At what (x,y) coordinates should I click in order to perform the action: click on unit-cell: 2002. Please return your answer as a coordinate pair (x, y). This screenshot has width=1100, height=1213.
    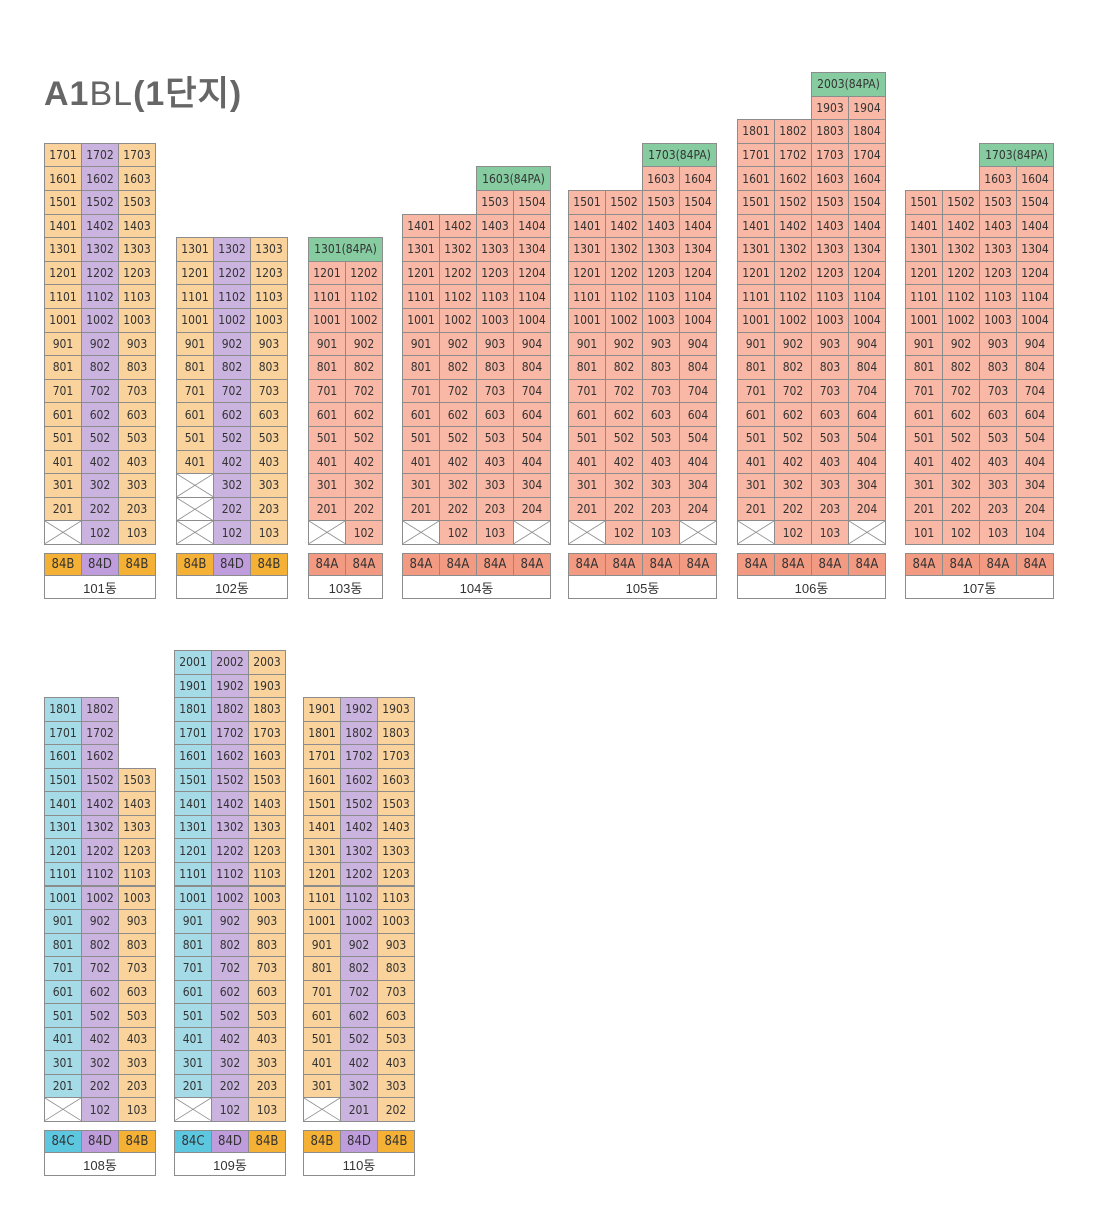
    Looking at the image, I should click on (230, 662).